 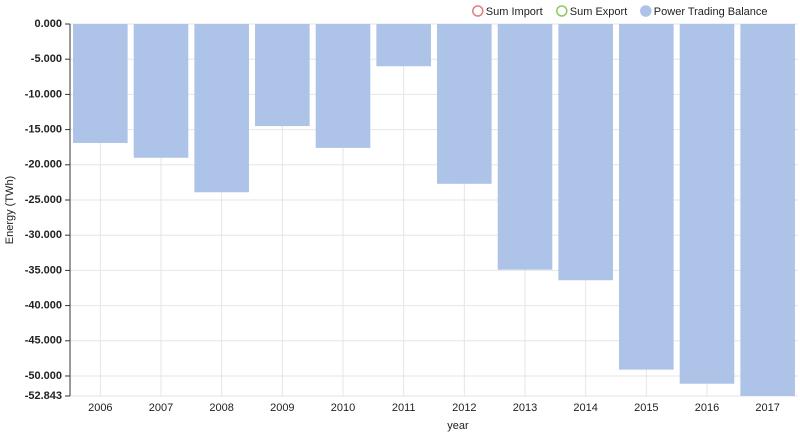 What do you see at coordinates (43, 376) in the screenshot?
I see `y-tick-label: -50.000` at bounding box center [43, 376].